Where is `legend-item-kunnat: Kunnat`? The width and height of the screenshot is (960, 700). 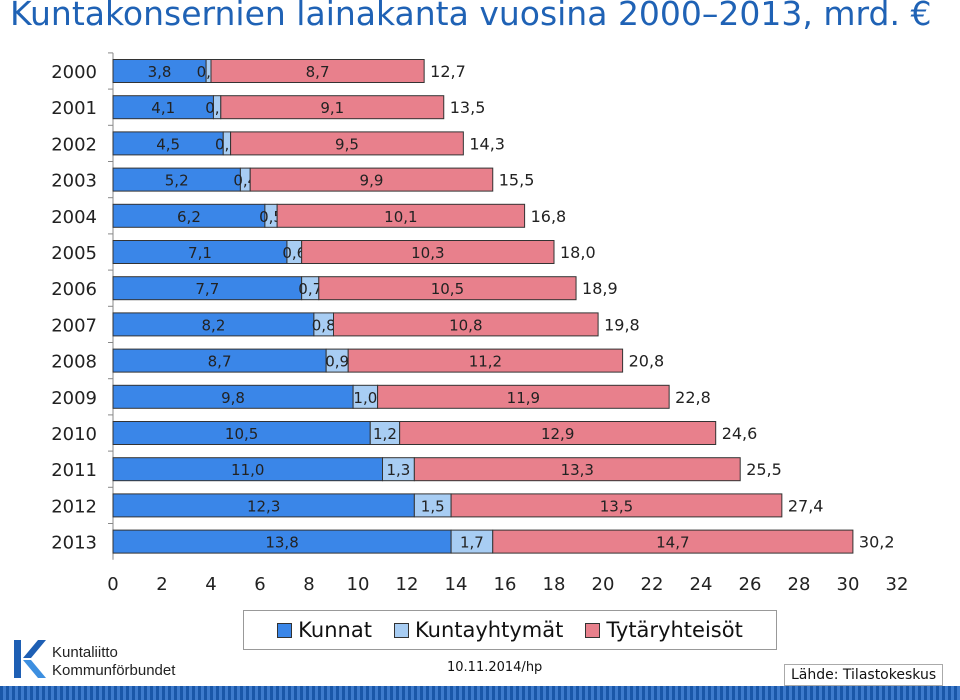
legend-item-kunnat: Kunnat is located at coordinates (324, 630).